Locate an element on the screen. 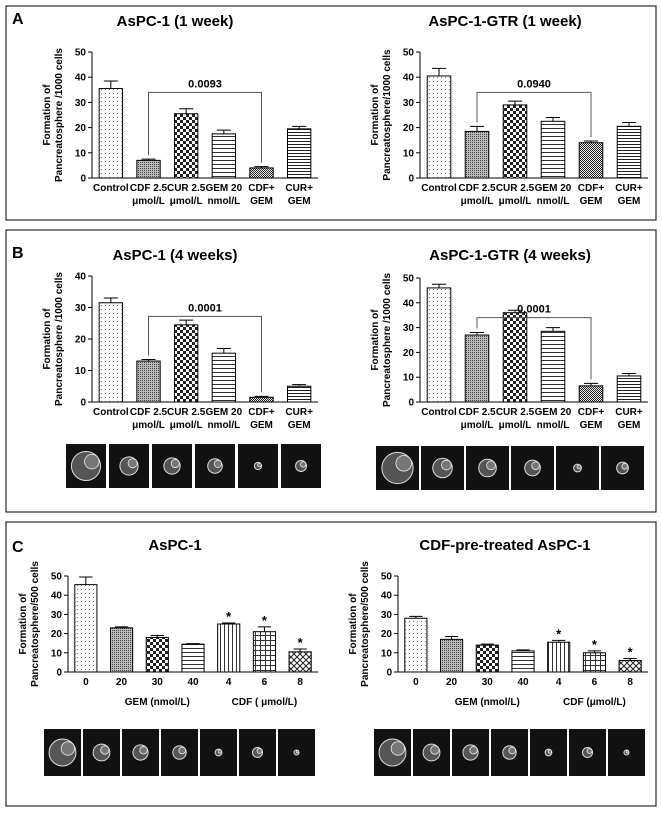 This screenshot has height=816, width=662. group-label: CDF ( μmol/L) is located at coordinates (265, 702).